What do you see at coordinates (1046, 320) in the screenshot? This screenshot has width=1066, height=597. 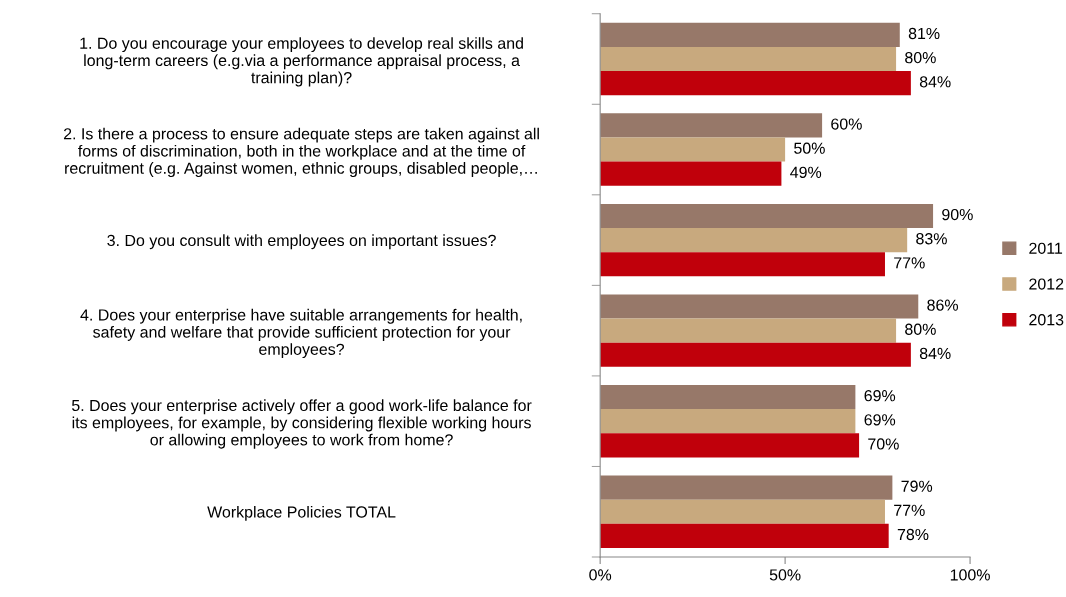 I see `legend-label: 2013` at bounding box center [1046, 320].